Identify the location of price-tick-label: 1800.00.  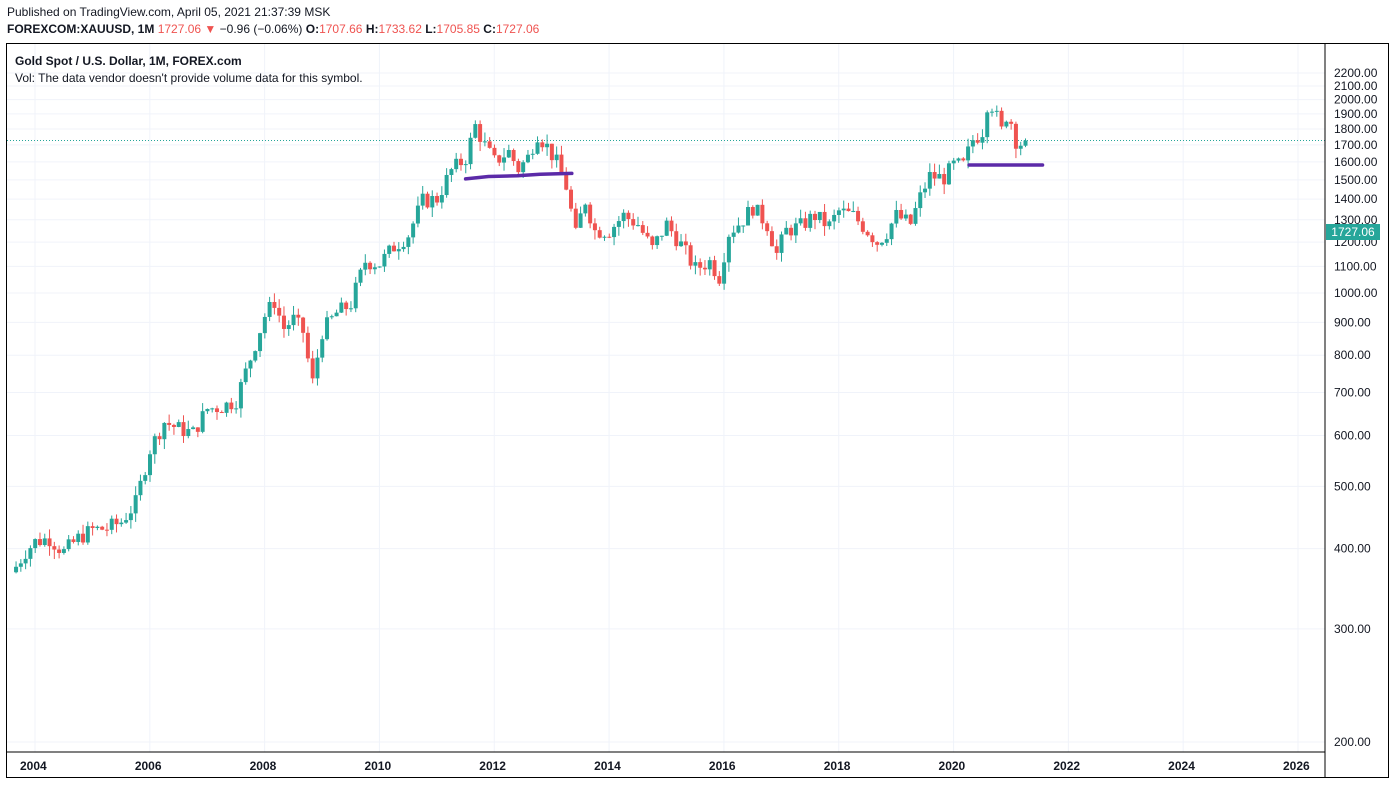
(1356, 129).